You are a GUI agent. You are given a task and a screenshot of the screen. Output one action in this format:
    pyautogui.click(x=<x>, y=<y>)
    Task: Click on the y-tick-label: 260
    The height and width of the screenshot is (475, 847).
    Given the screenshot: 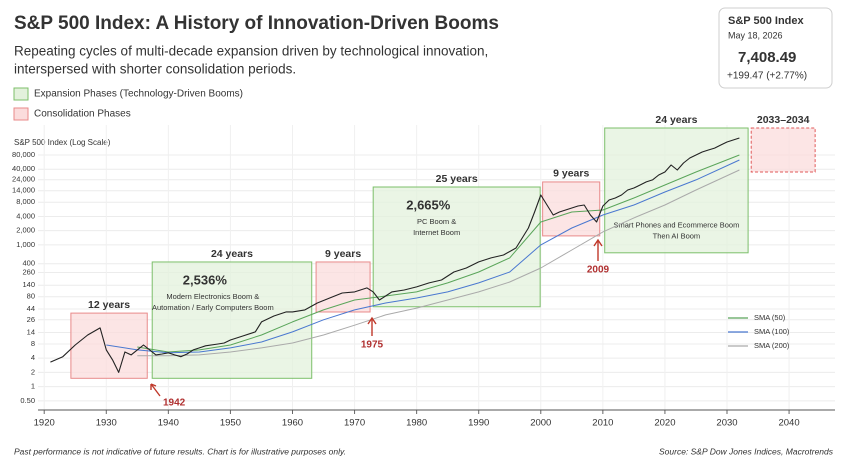 What is the action you would take?
    pyautogui.click(x=28, y=272)
    